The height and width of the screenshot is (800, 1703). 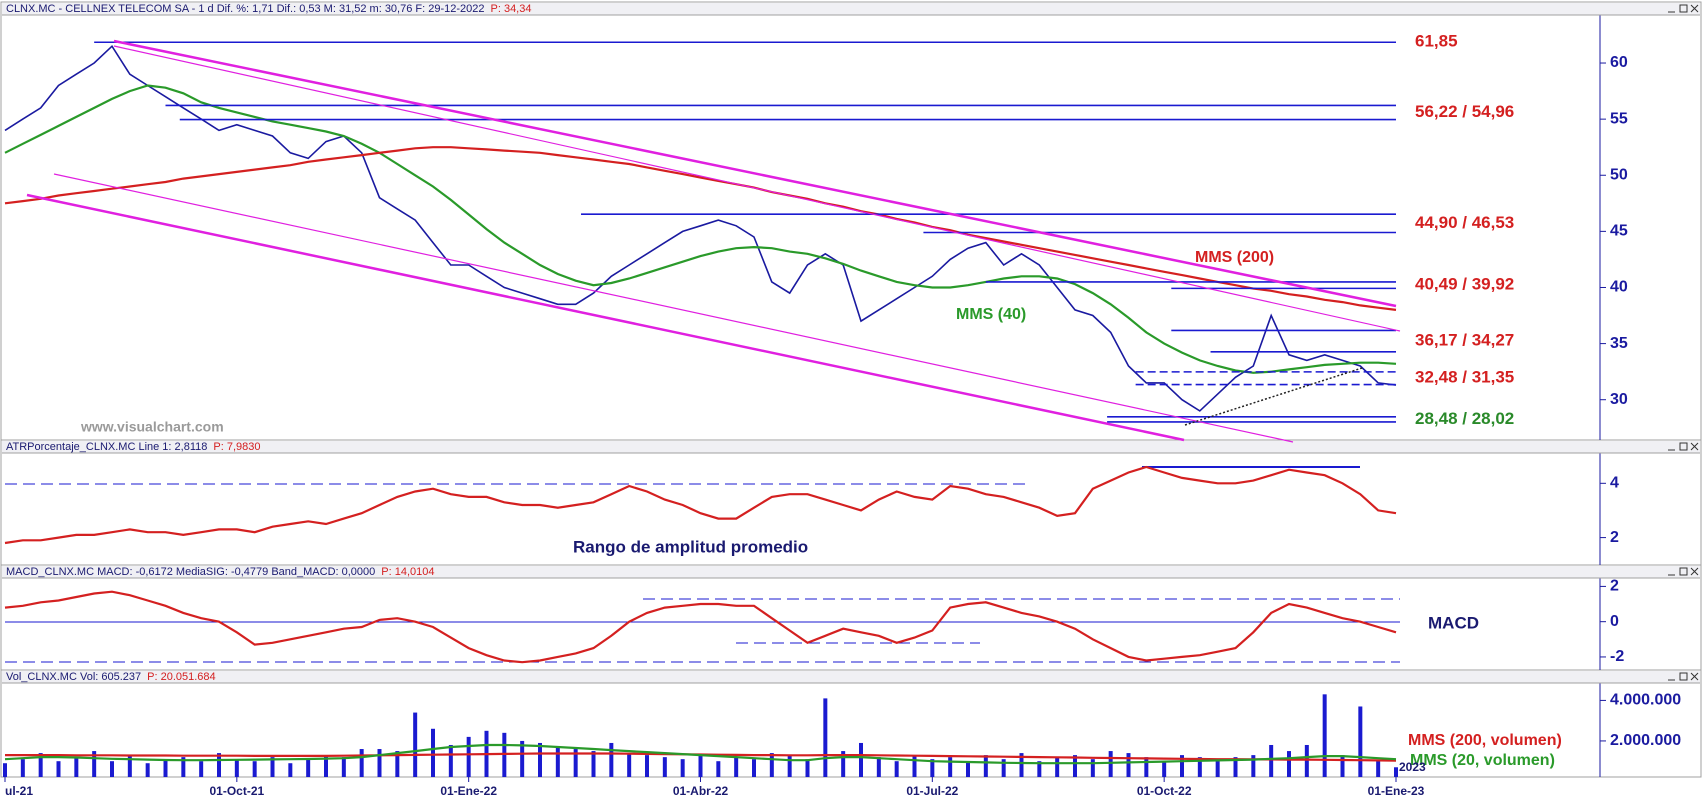 What do you see at coordinates (1464, 111) in the screenshot?
I see `level-label: 56,22 / 54,96` at bounding box center [1464, 111].